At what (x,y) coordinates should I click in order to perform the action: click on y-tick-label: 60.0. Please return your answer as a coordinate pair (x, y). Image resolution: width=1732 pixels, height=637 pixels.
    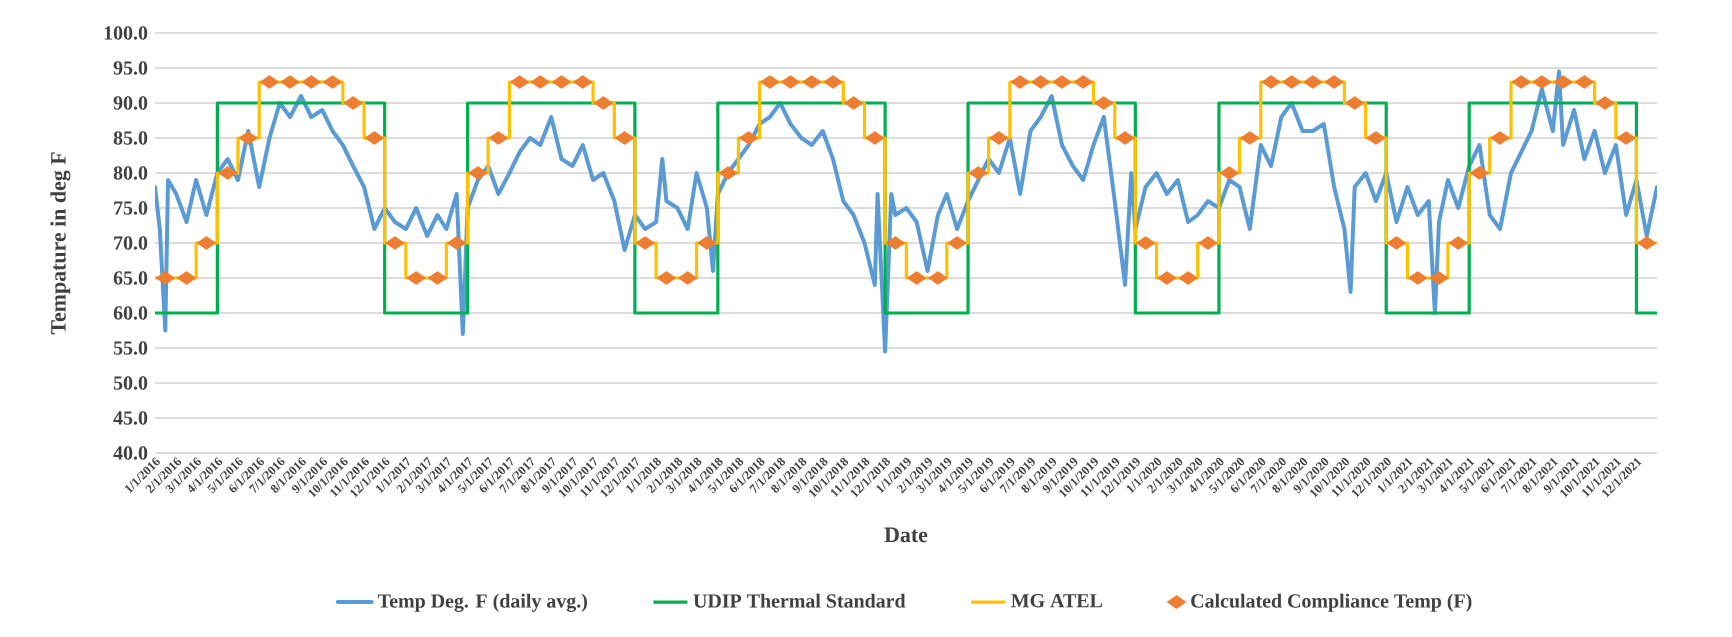
    Looking at the image, I should click on (130, 313).